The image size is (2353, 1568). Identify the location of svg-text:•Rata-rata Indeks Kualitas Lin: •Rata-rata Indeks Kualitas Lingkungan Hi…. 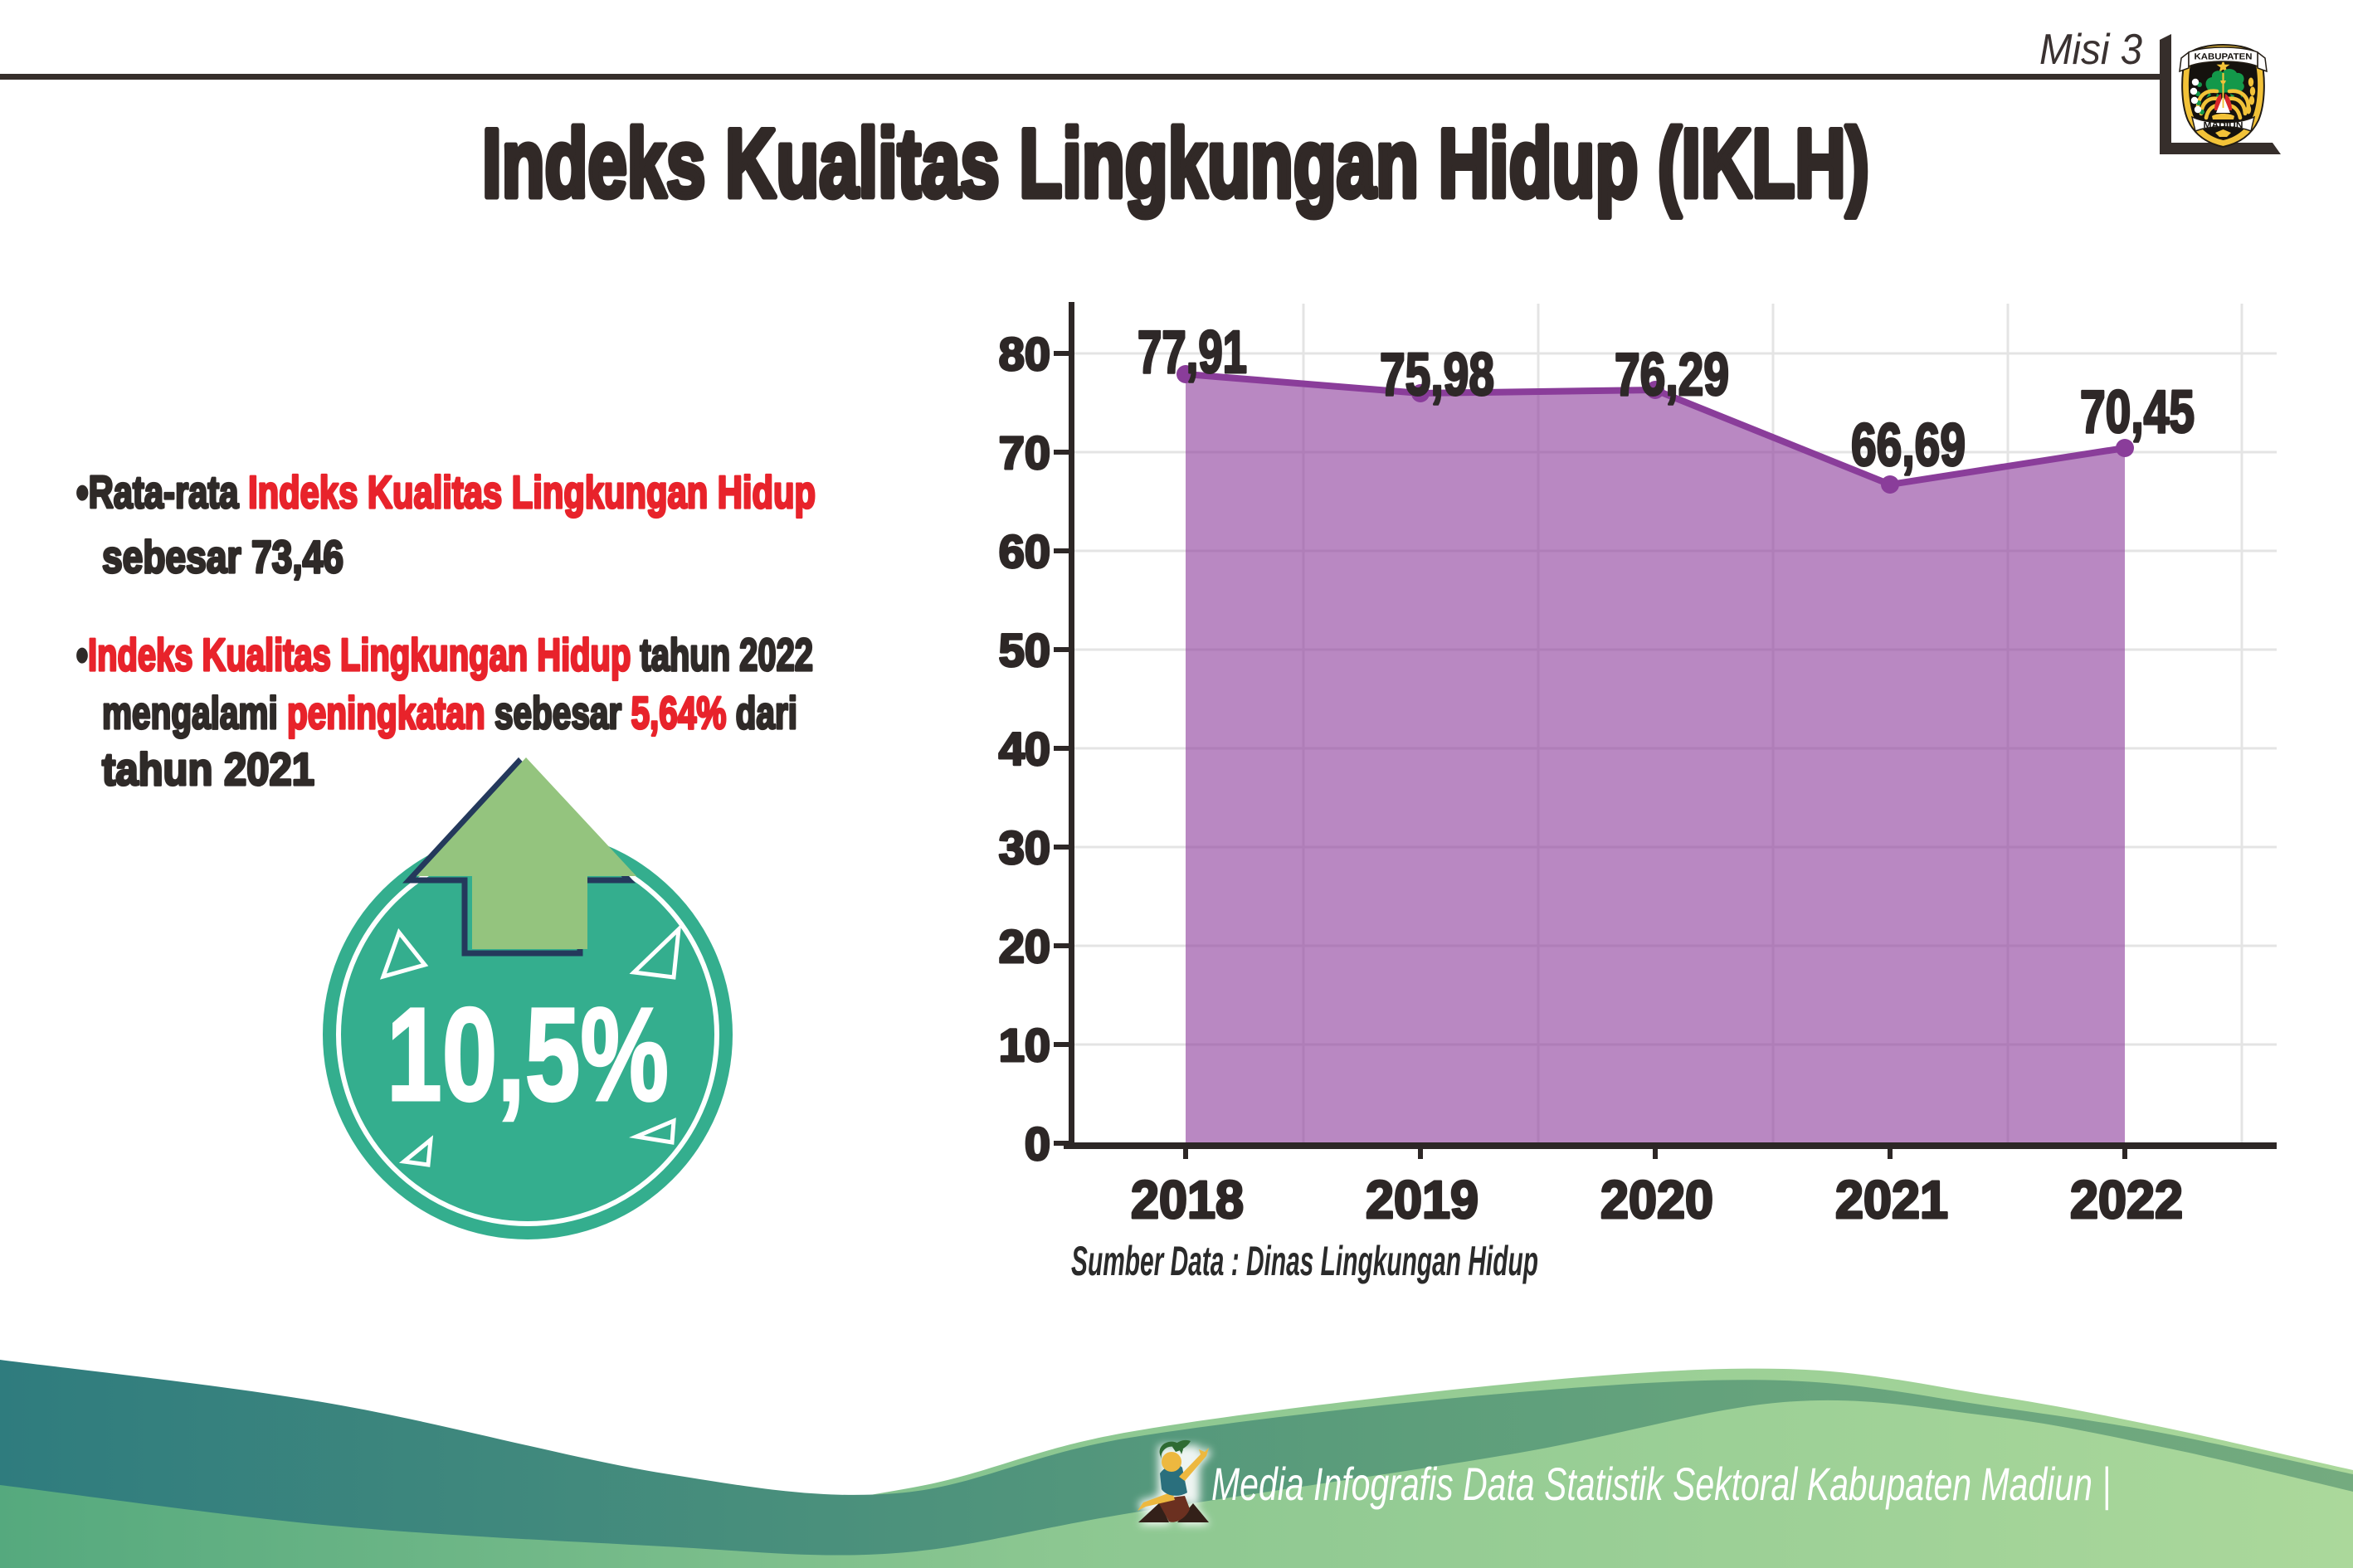
(446, 492).